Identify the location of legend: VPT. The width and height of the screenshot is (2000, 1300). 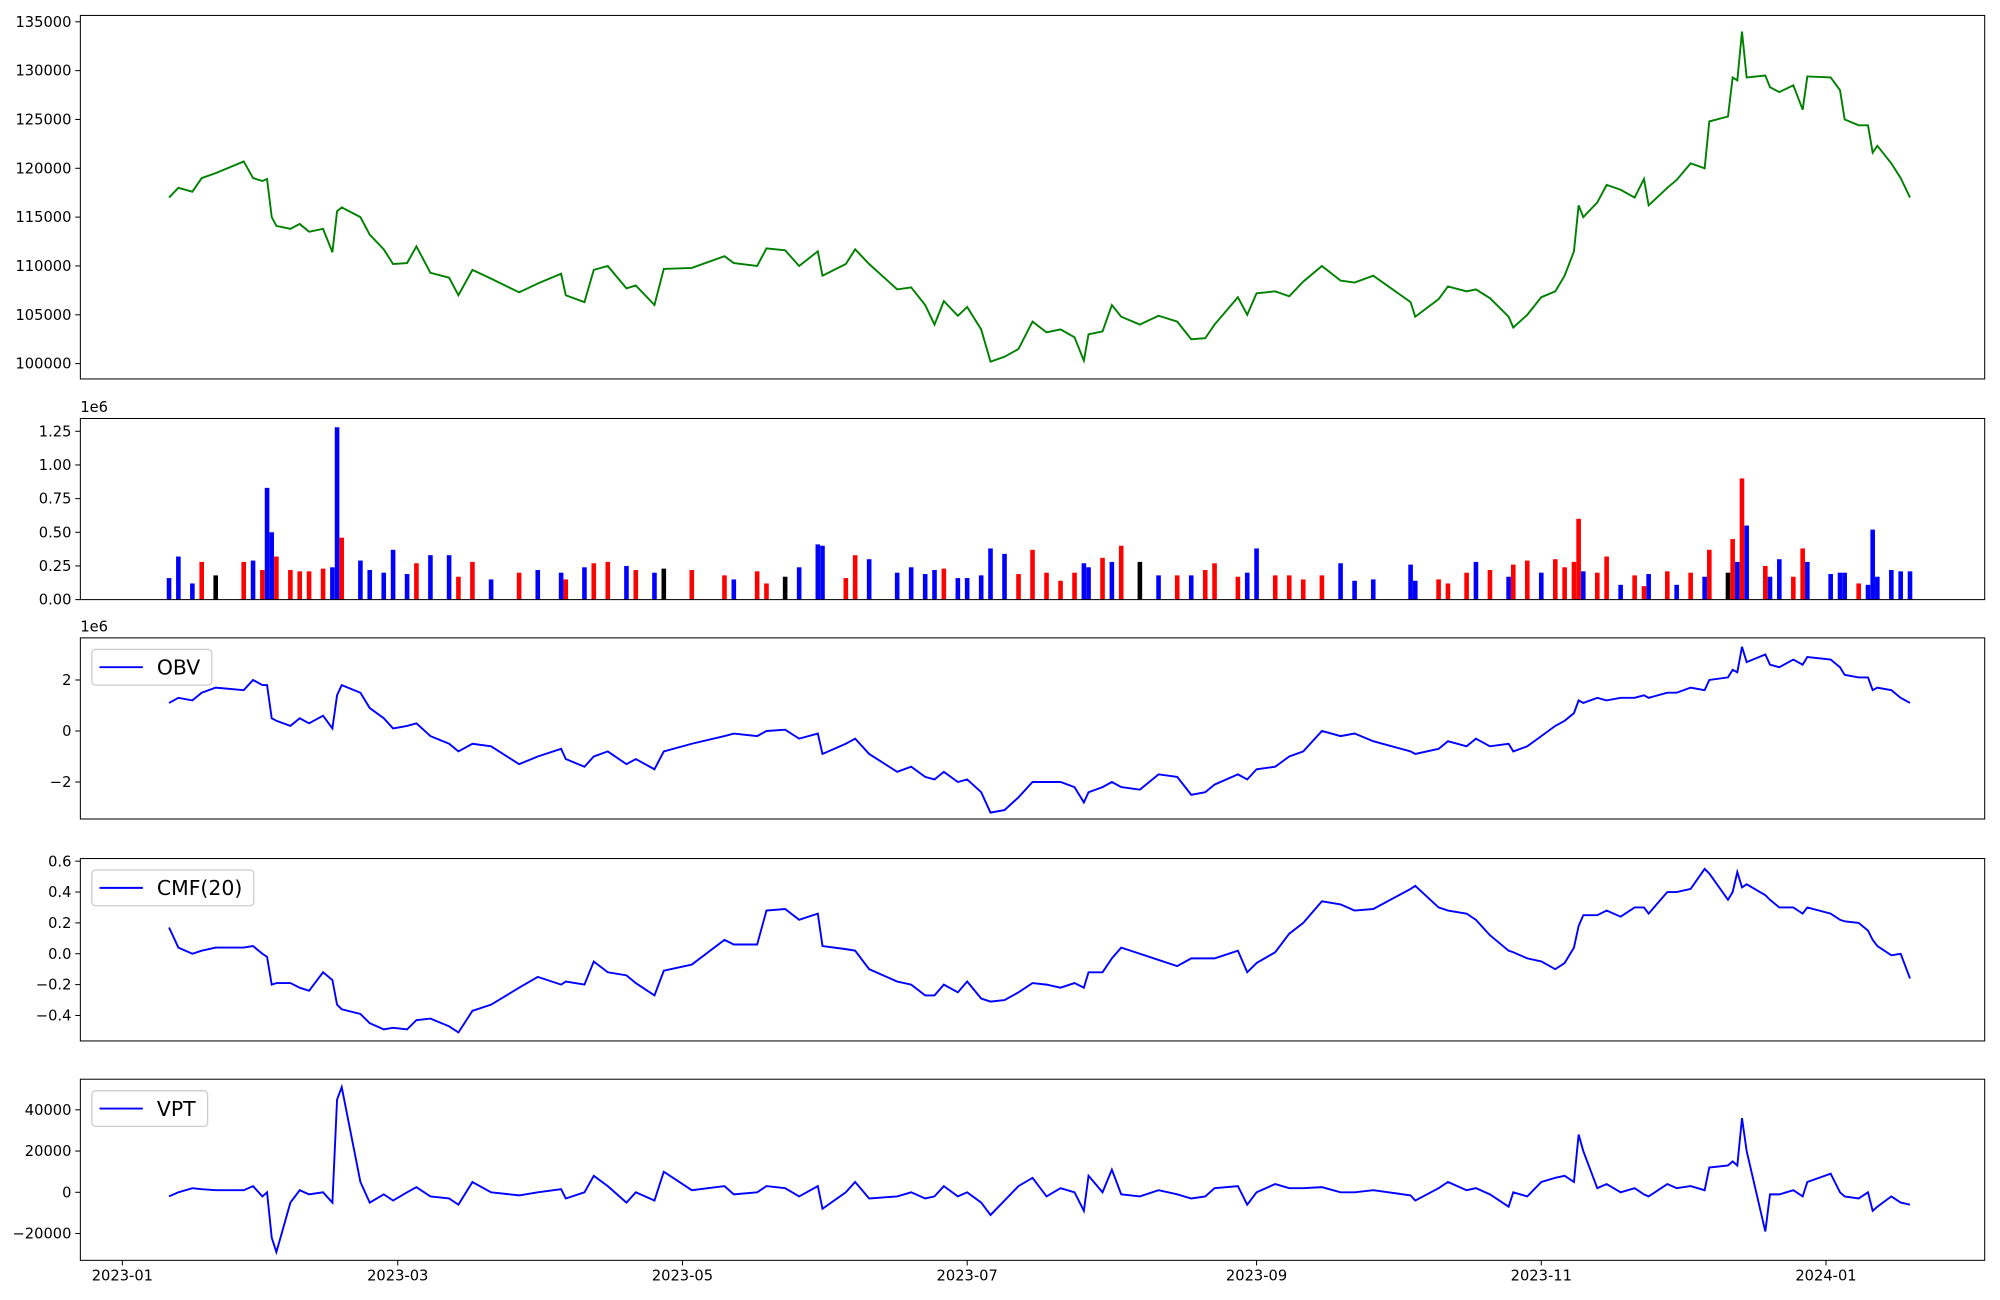
(150, 1109).